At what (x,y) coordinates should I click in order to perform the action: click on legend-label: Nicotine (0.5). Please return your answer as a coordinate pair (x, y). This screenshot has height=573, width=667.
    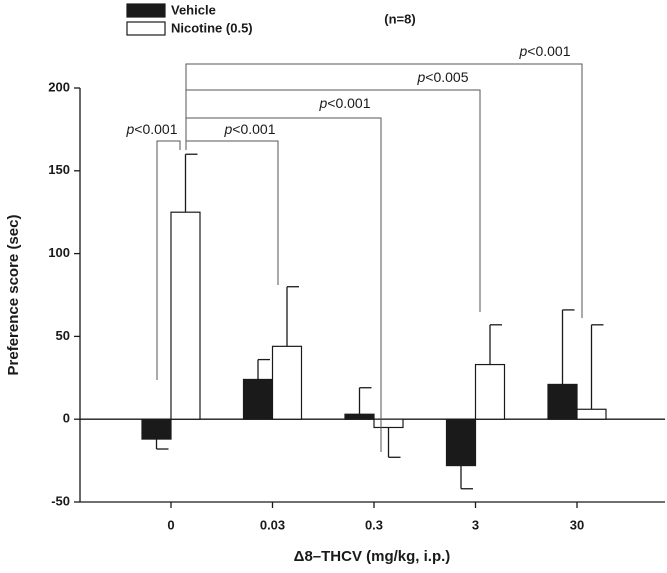
    Looking at the image, I should click on (212, 27).